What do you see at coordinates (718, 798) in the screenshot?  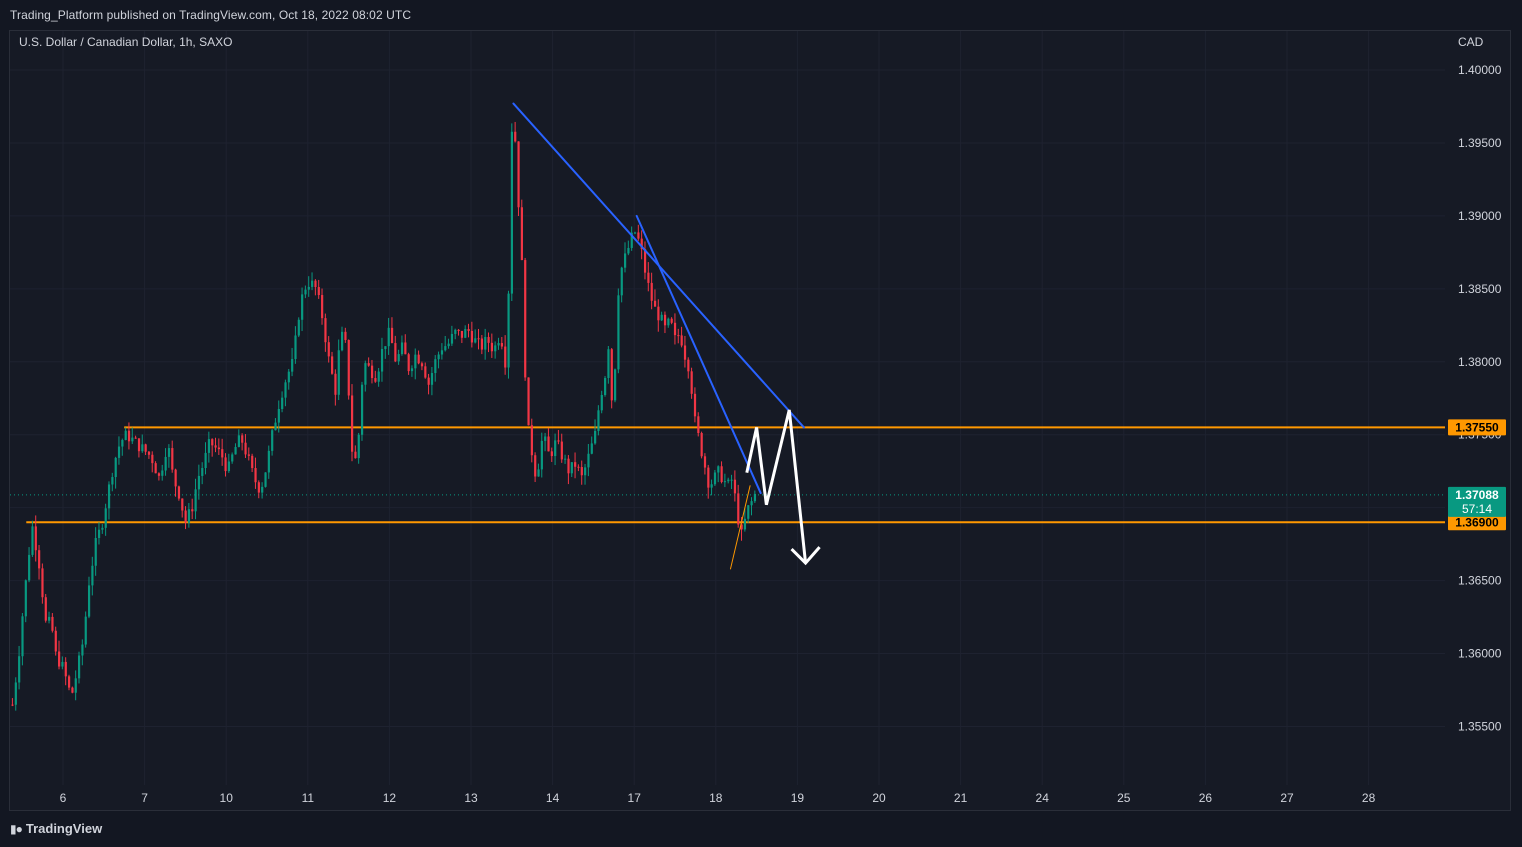 I see `time-axis: 6 7 10 11 12 13 14 17 18 19 20 21 24 25 26 27 28` at bounding box center [718, 798].